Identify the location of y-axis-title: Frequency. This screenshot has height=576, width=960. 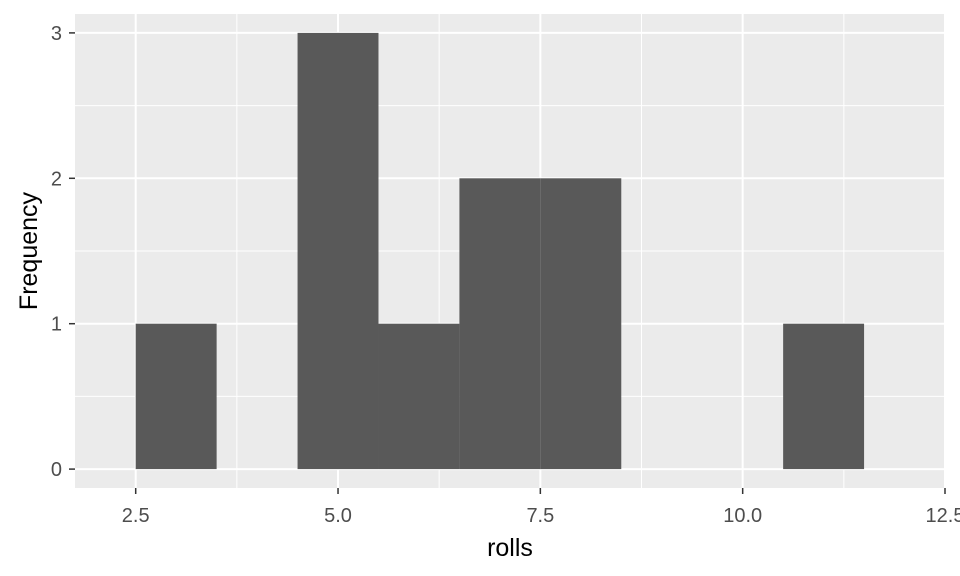
(29, 250).